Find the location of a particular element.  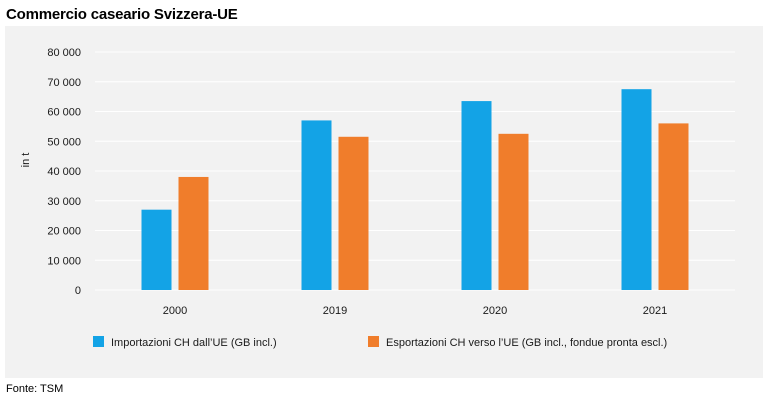

bar-imports-2019 is located at coordinates (316, 205).